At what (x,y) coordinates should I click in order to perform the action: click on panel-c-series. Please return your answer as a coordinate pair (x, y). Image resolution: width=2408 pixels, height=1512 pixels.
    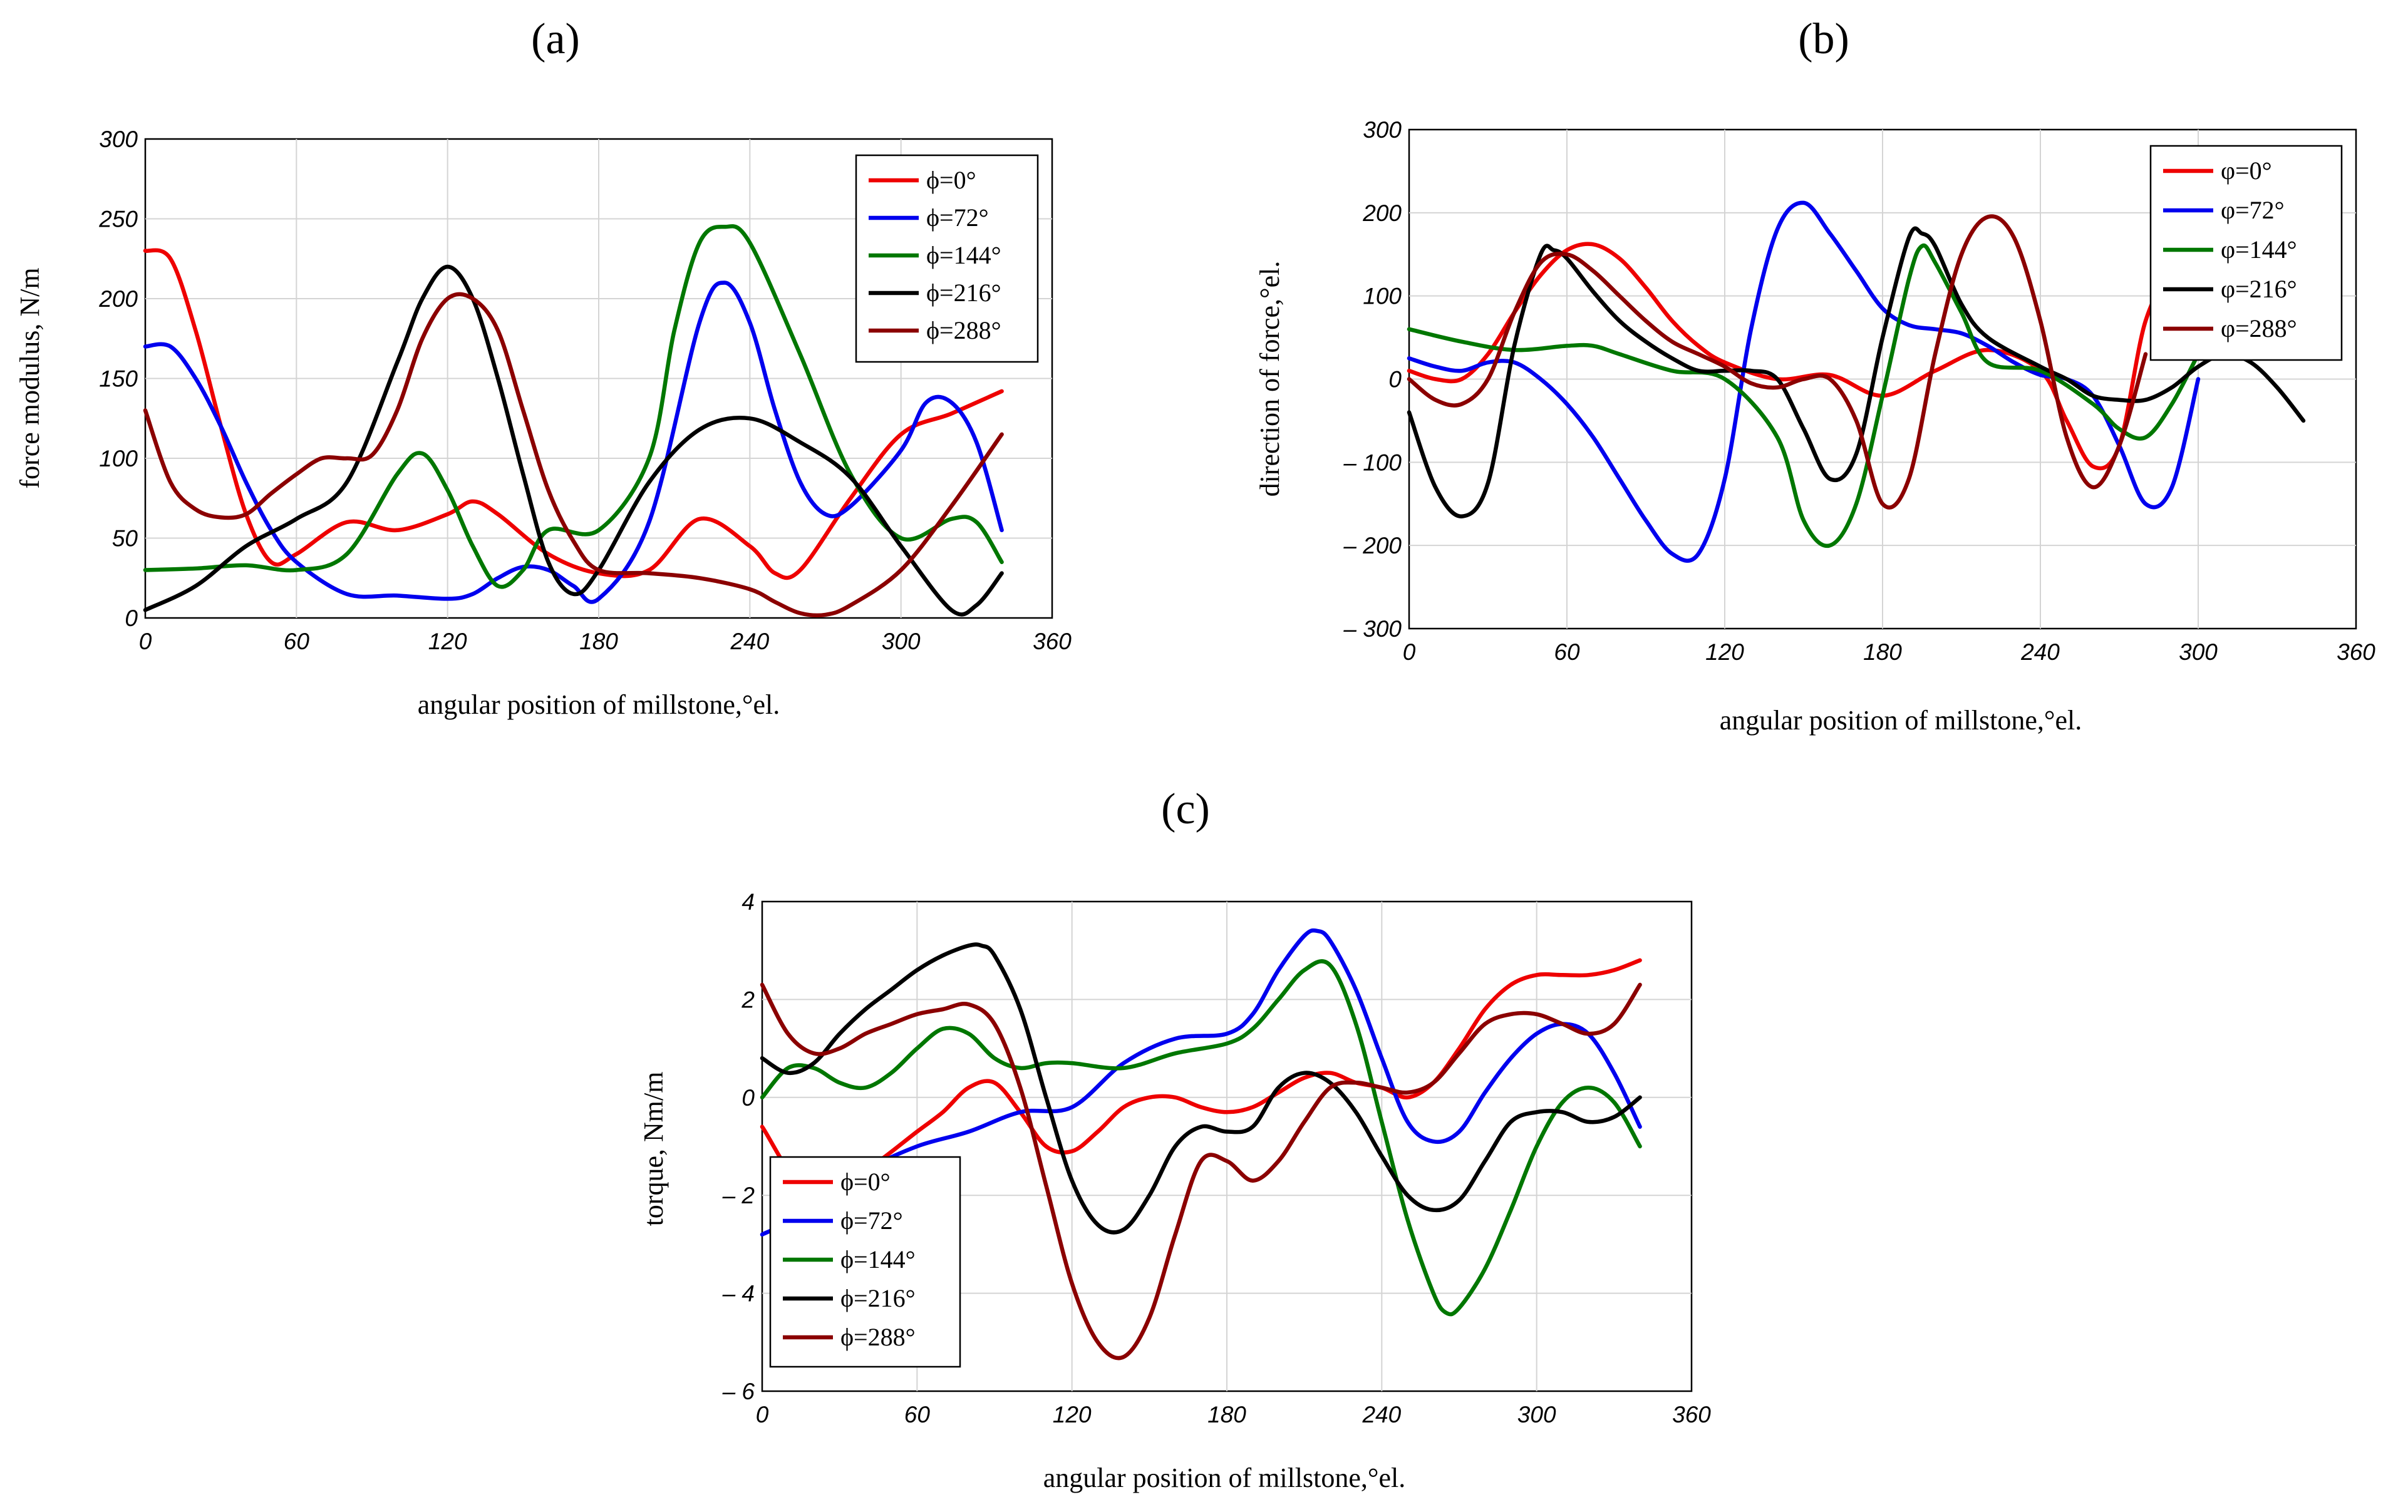
    Looking at the image, I should click on (1201, 1144).